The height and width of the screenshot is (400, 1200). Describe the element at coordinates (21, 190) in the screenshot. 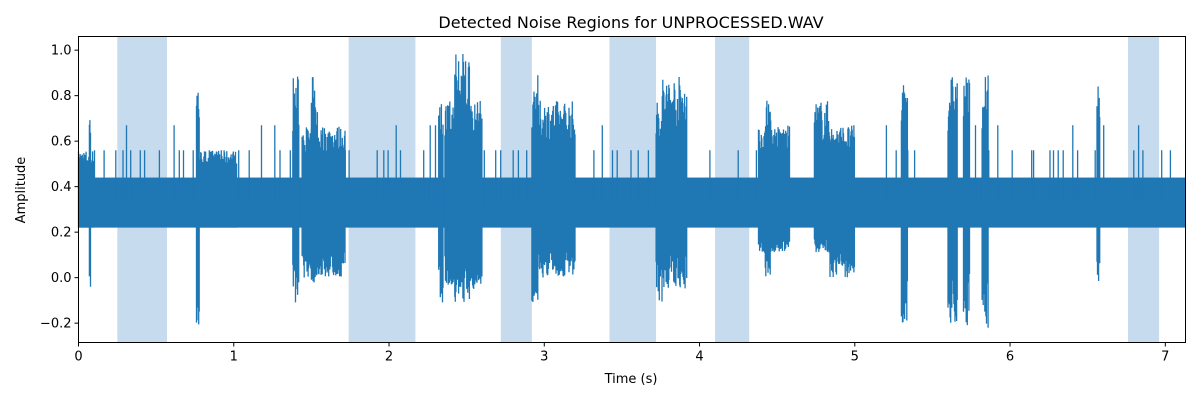

I see `y-axis-label: Amplitude` at that location.